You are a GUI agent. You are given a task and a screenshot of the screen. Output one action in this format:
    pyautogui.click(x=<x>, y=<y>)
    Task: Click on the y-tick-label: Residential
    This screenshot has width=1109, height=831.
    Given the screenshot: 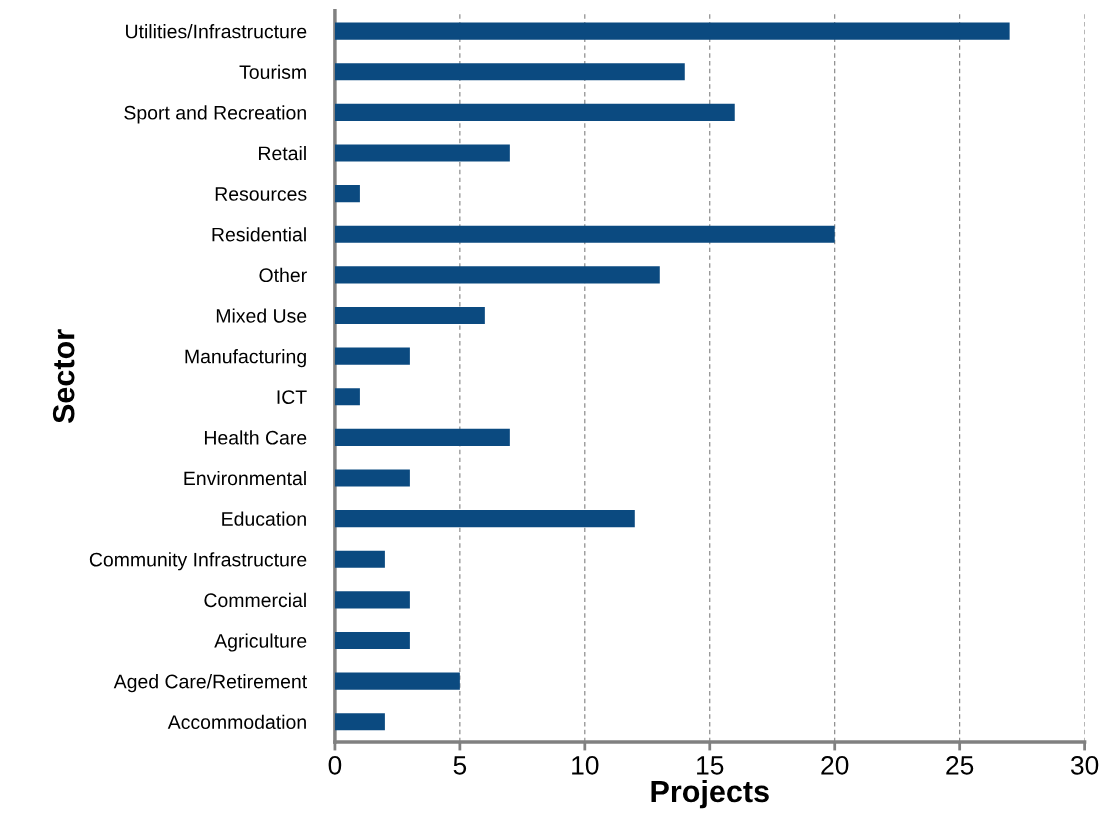 What is the action you would take?
    pyautogui.click(x=259, y=234)
    